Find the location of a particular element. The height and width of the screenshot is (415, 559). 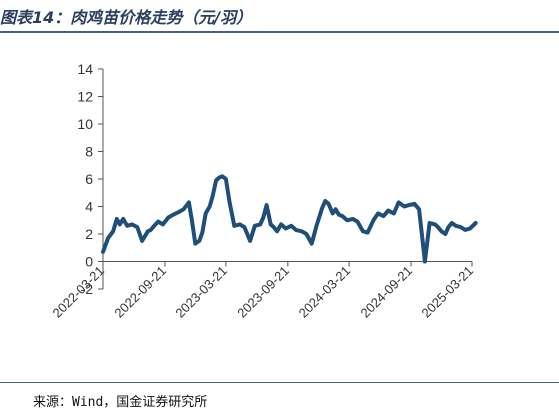

y-tick-label: 12 is located at coordinates (85, 97).